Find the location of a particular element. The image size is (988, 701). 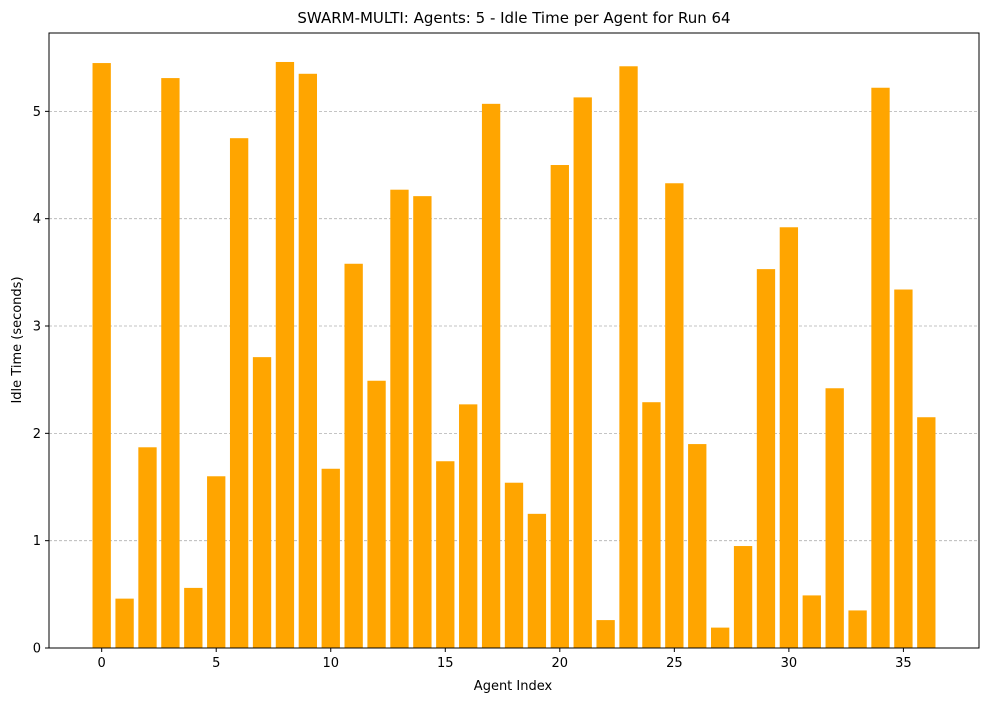

x-tick-label: 25 is located at coordinates (674, 663).